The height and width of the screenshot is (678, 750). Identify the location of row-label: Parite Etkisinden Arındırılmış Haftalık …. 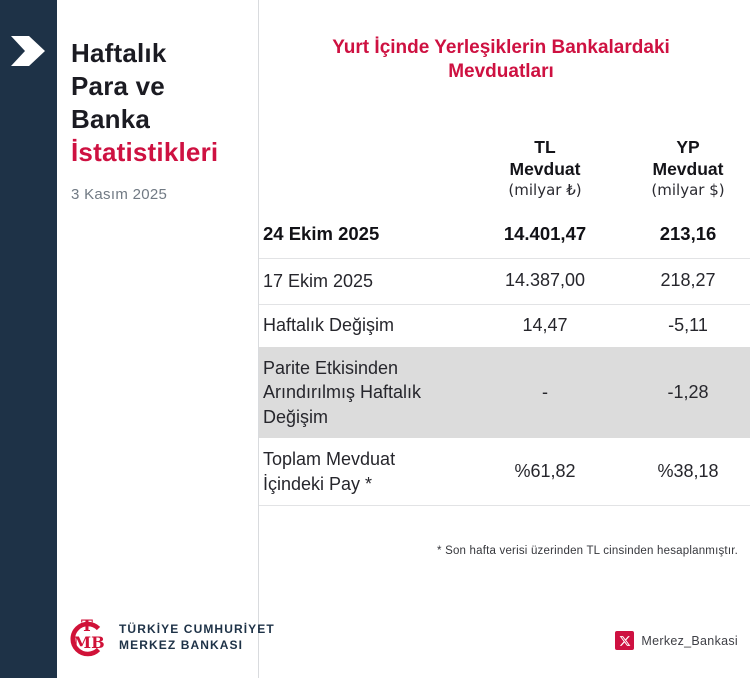
(342, 392).